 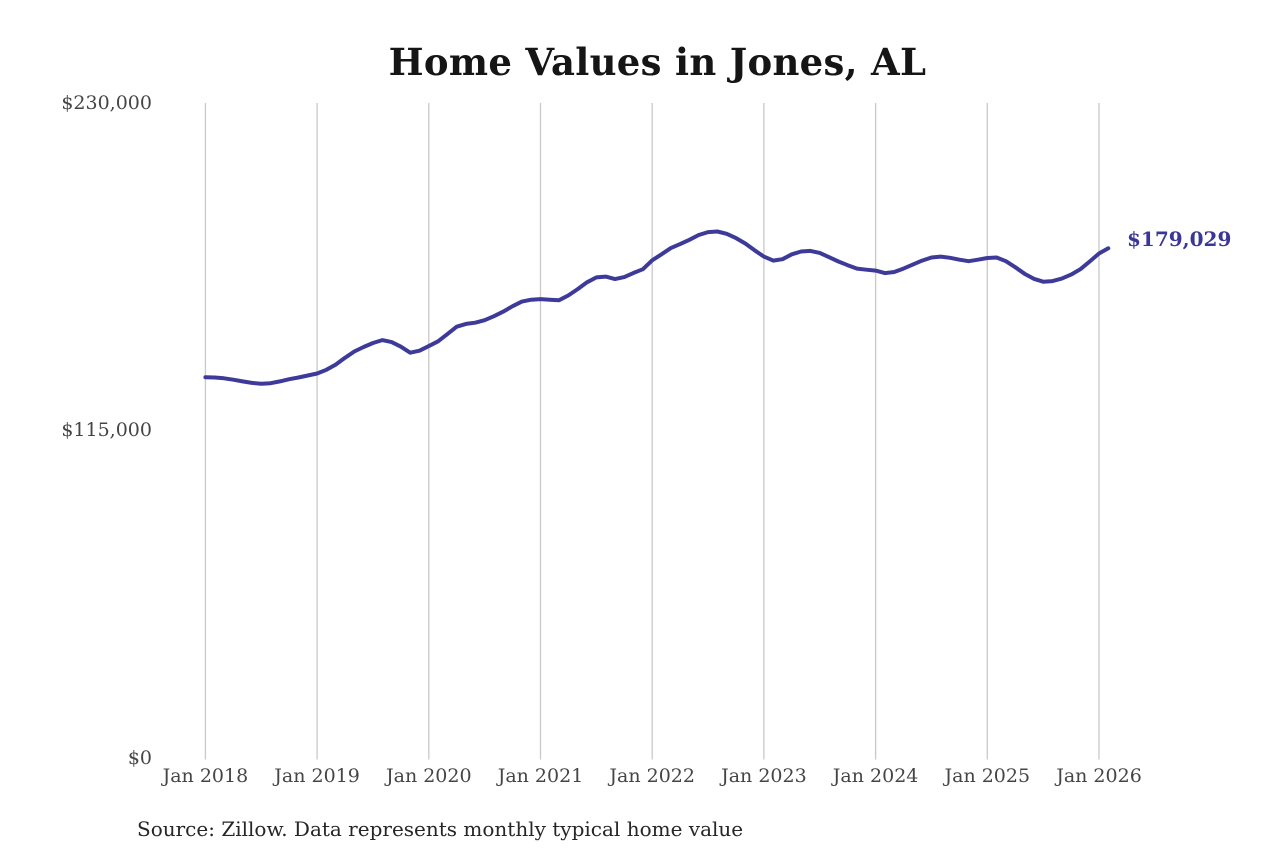 What do you see at coordinates (657, 307) in the screenshot?
I see `home-value-line` at bounding box center [657, 307].